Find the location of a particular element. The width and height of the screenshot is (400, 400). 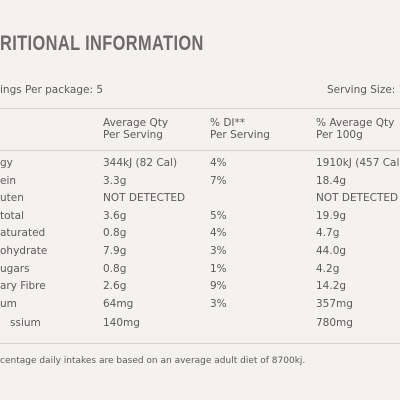

cell: 18.4g is located at coordinates (331, 180).